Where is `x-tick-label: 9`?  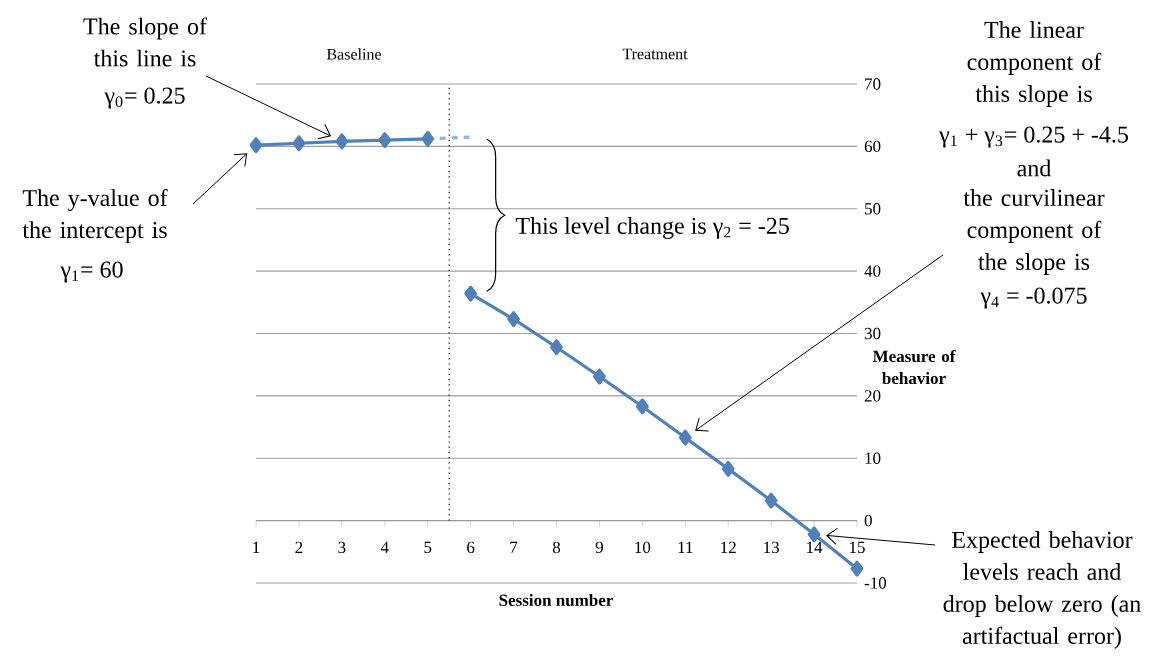
x-tick-label: 9 is located at coordinates (599, 547).